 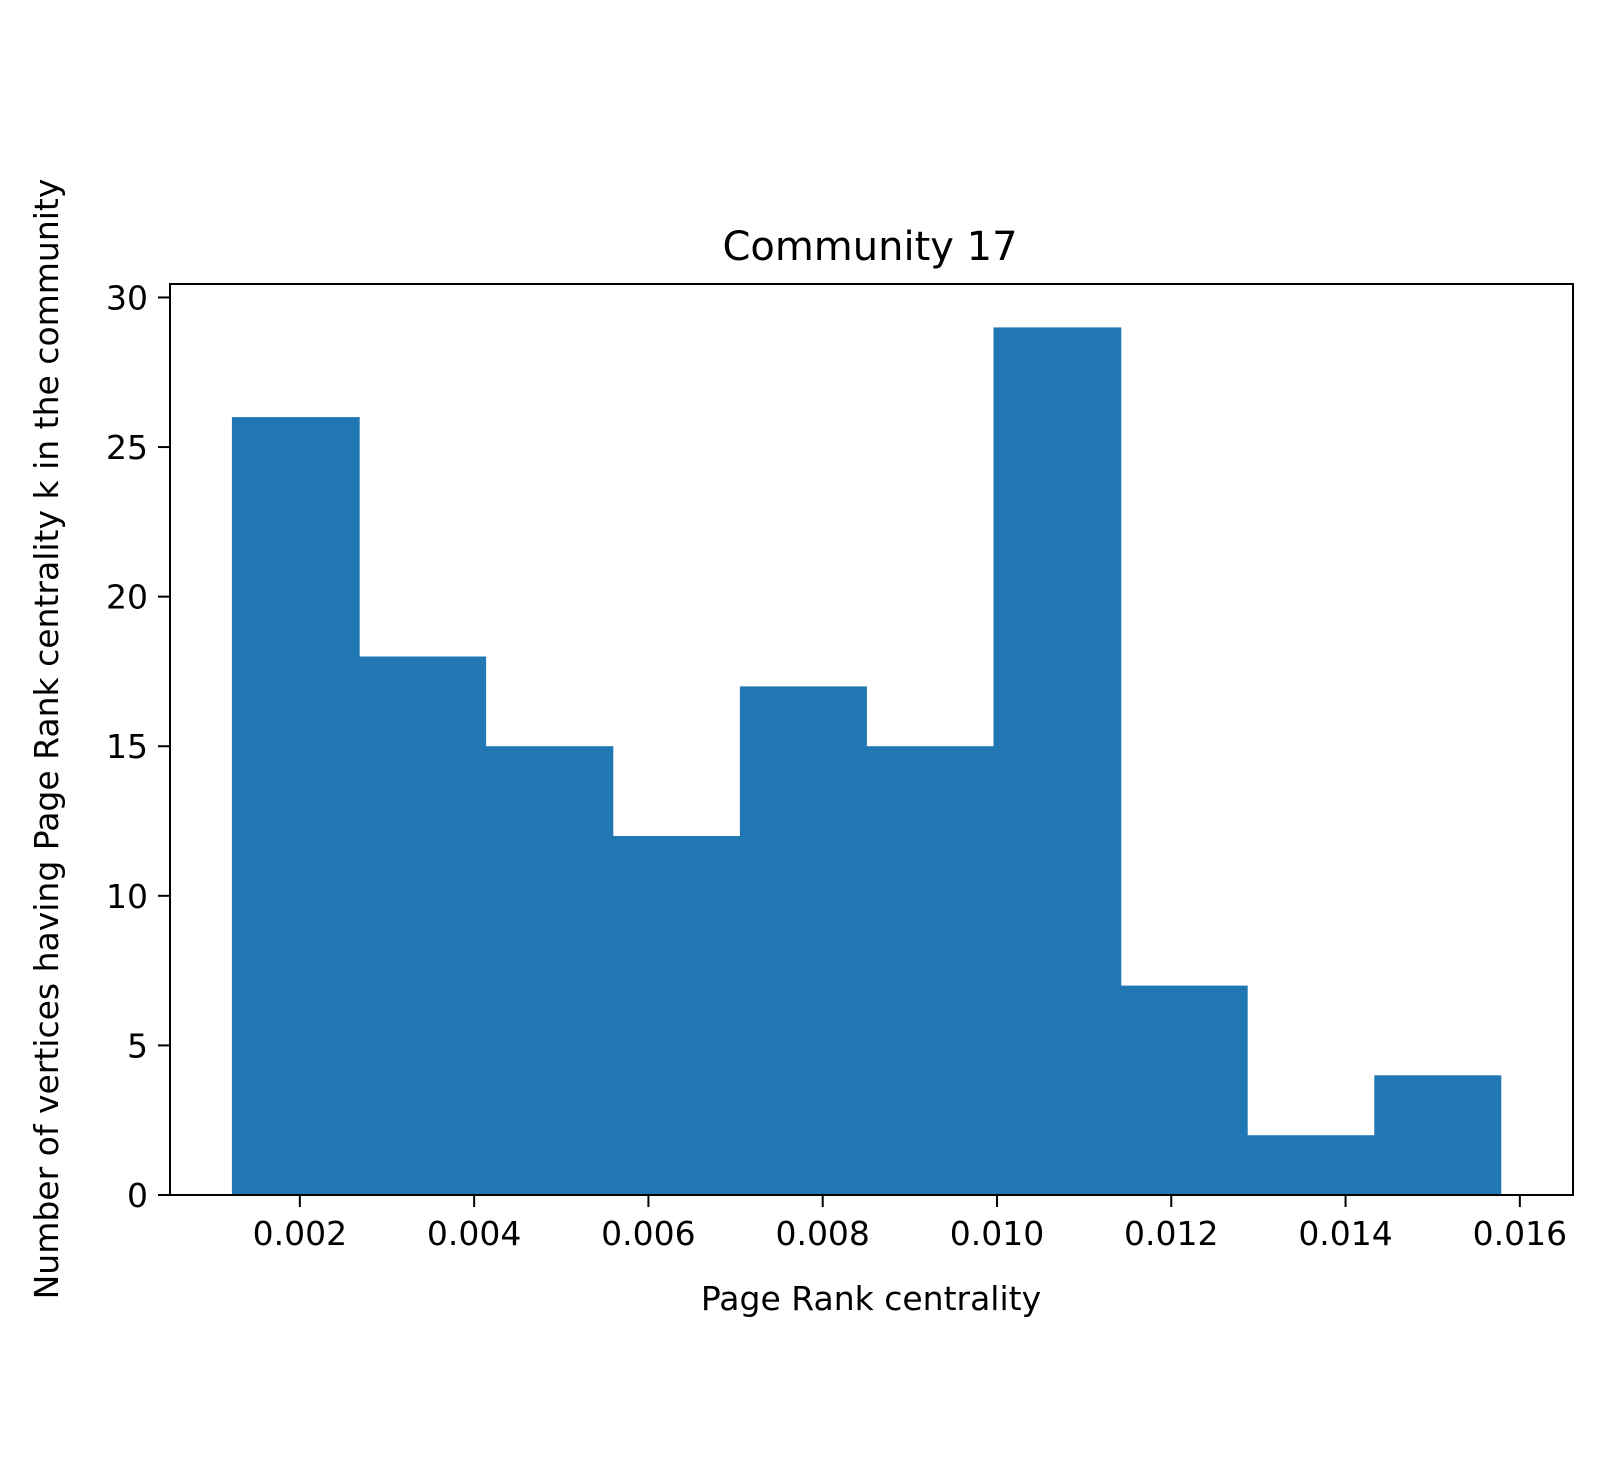 I want to click on y-tick-label: 0, so click(x=137, y=1195).